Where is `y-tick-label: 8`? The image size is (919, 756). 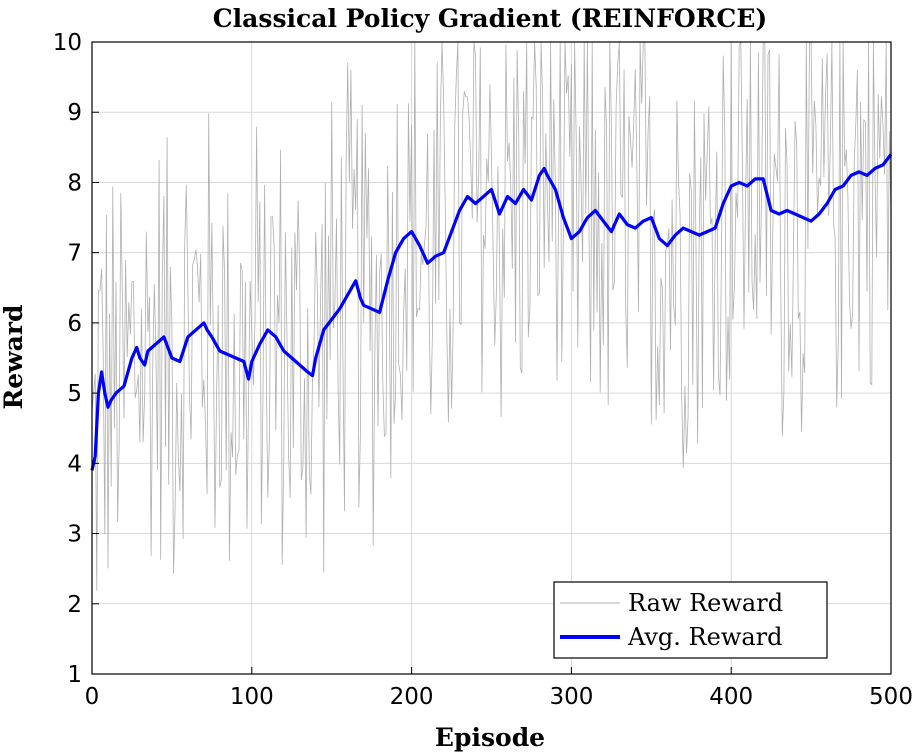
y-tick-label: 8 is located at coordinates (74, 183).